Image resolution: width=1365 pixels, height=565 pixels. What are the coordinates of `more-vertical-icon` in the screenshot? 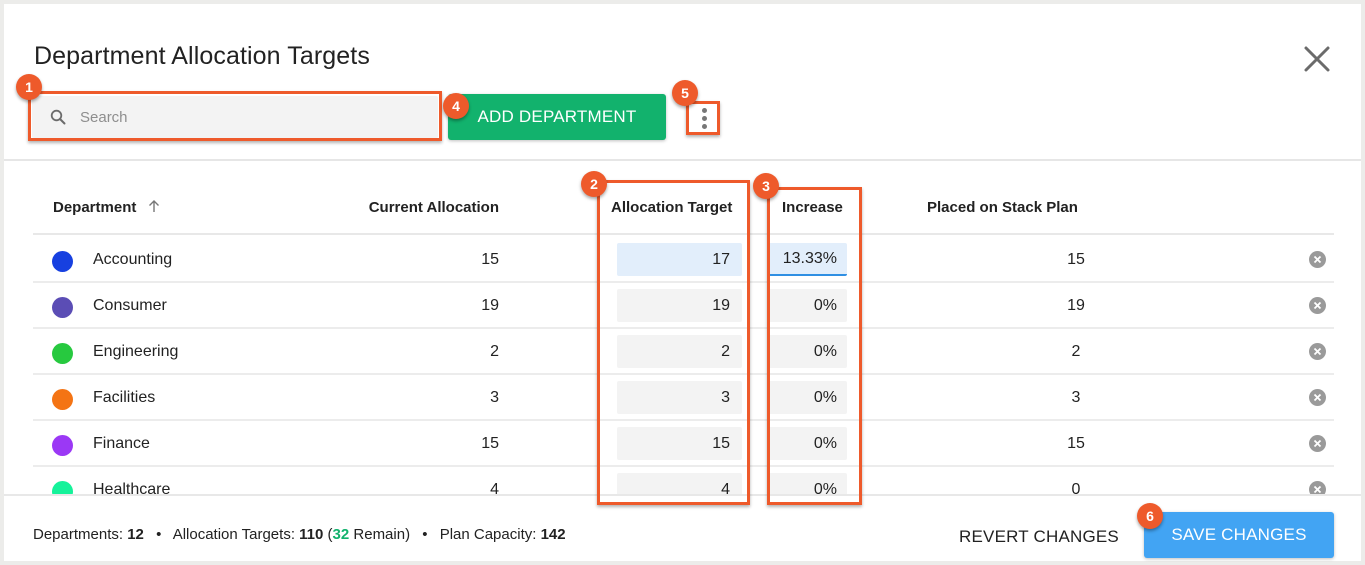 It's located at (704, 110).